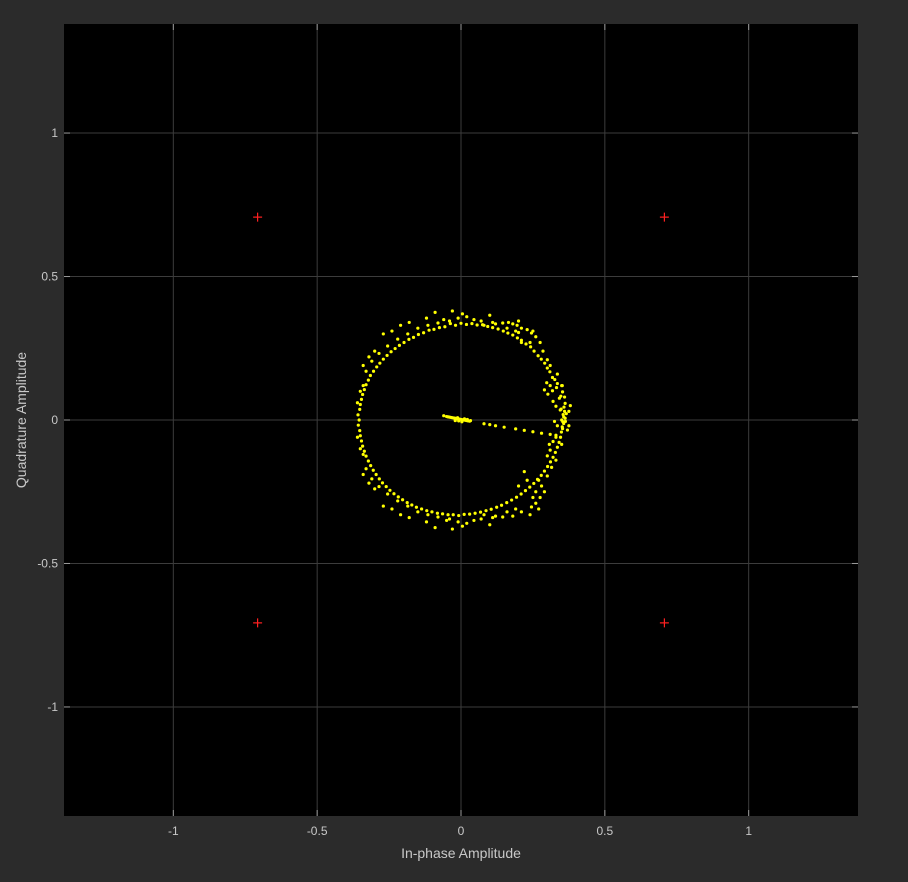  What do you see at coordinates (49, 277) in the screenshot?
I see `y-tick-label: 0.5` at bounding box center [49, 277].